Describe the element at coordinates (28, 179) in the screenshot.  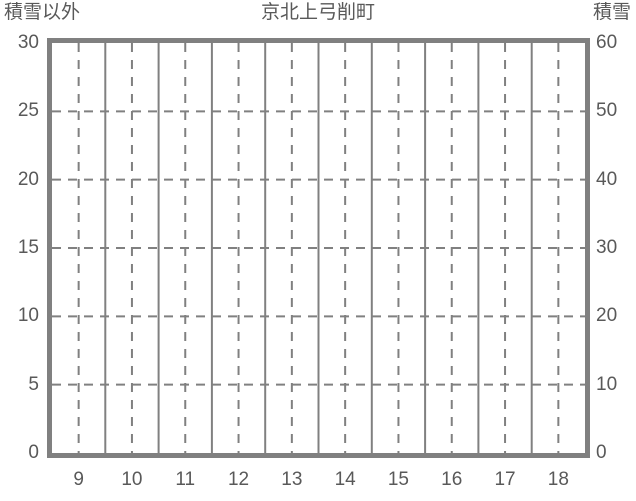
I see `left-axis-tick-label: 20` at that location.